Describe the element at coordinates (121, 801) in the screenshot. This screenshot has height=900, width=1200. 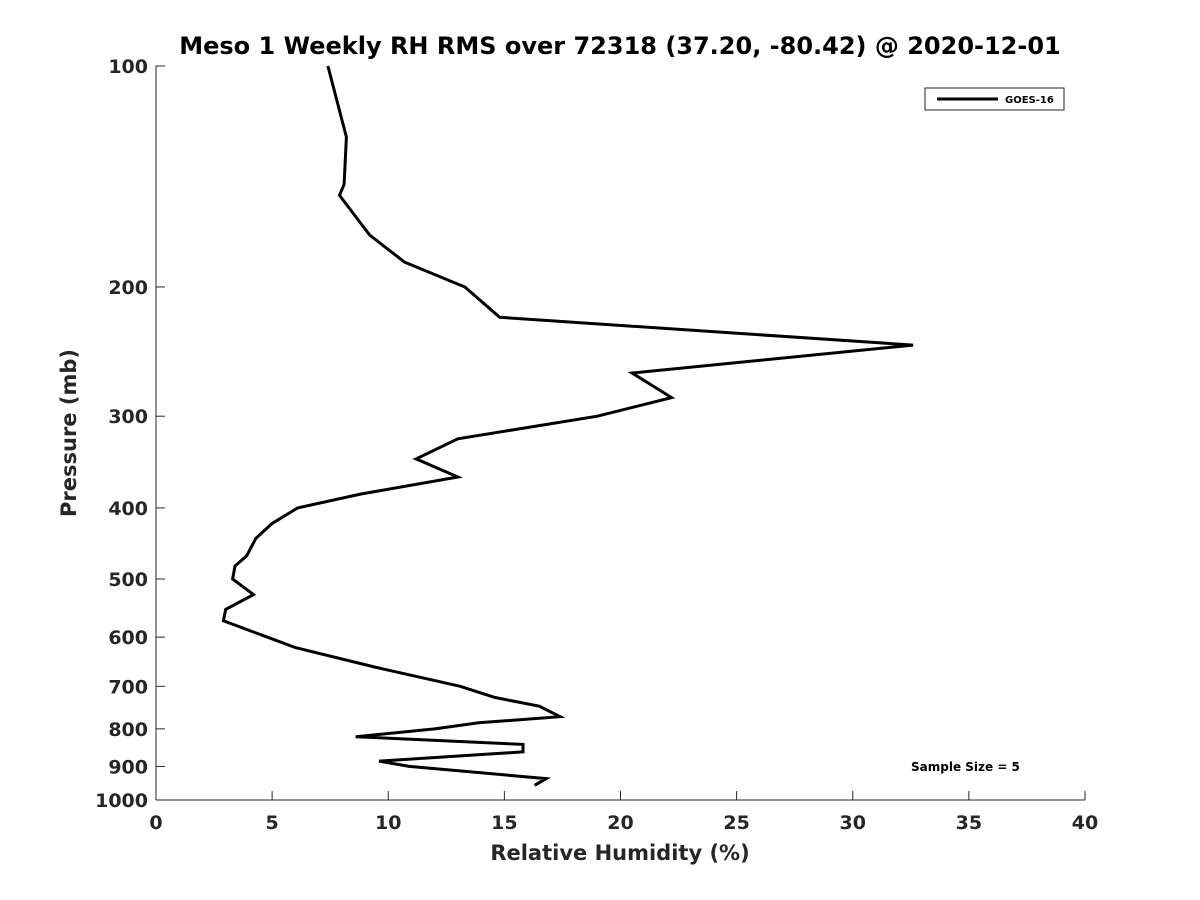
I see `y-tick-label: 1000` at that location.